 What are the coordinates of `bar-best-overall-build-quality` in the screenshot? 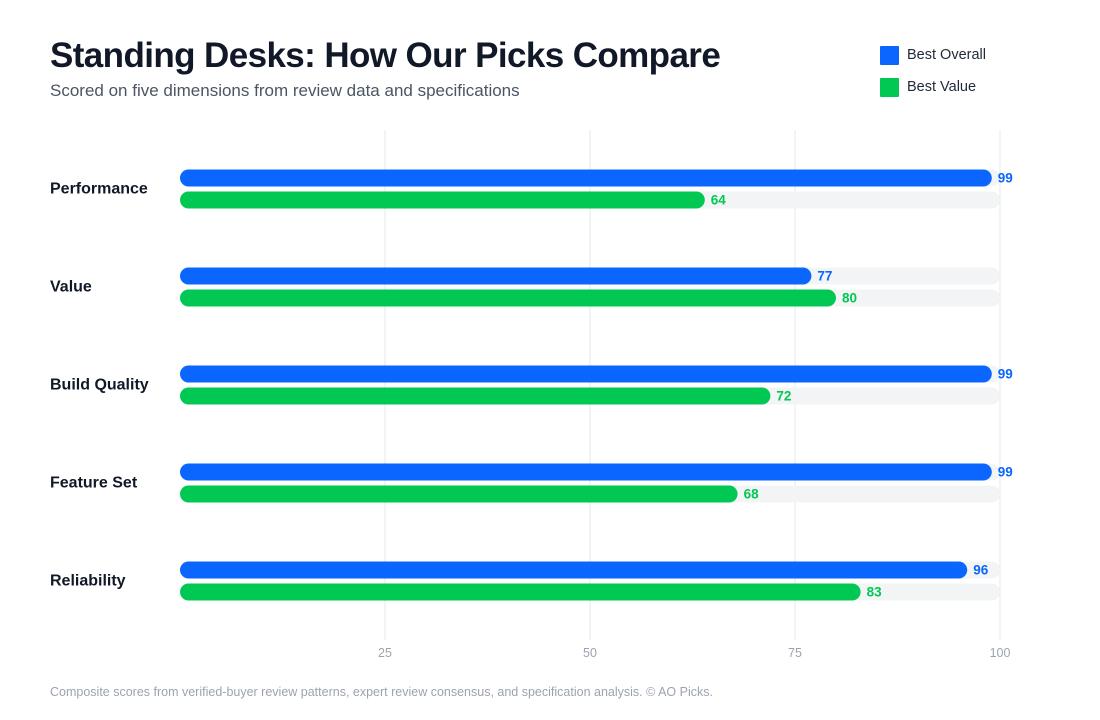 It's located at (586, 374).